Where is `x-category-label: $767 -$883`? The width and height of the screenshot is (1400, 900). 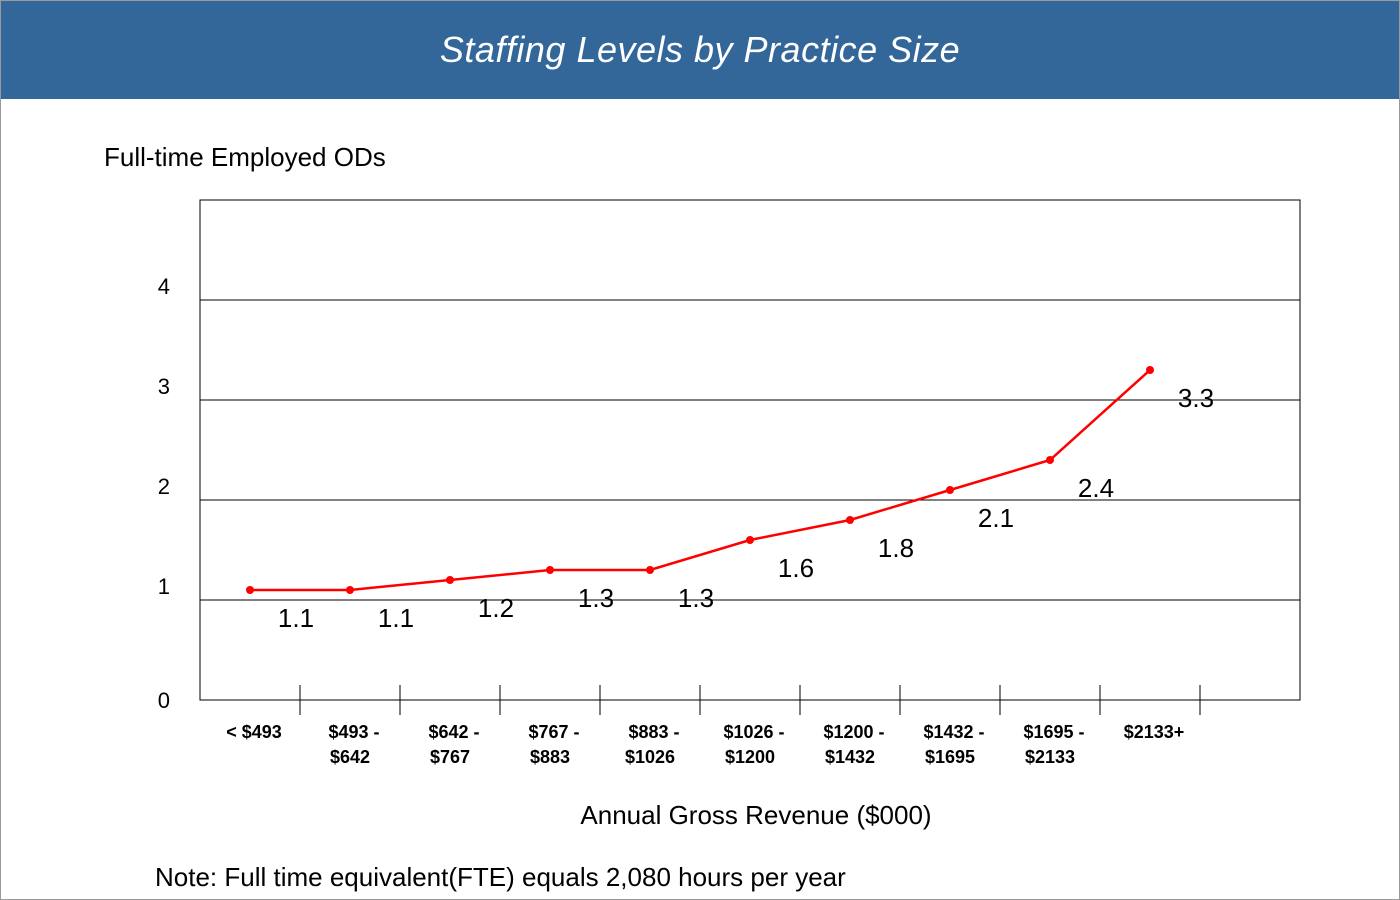 x-category-label: $767 -$883 is located at coordinates (553, 744).